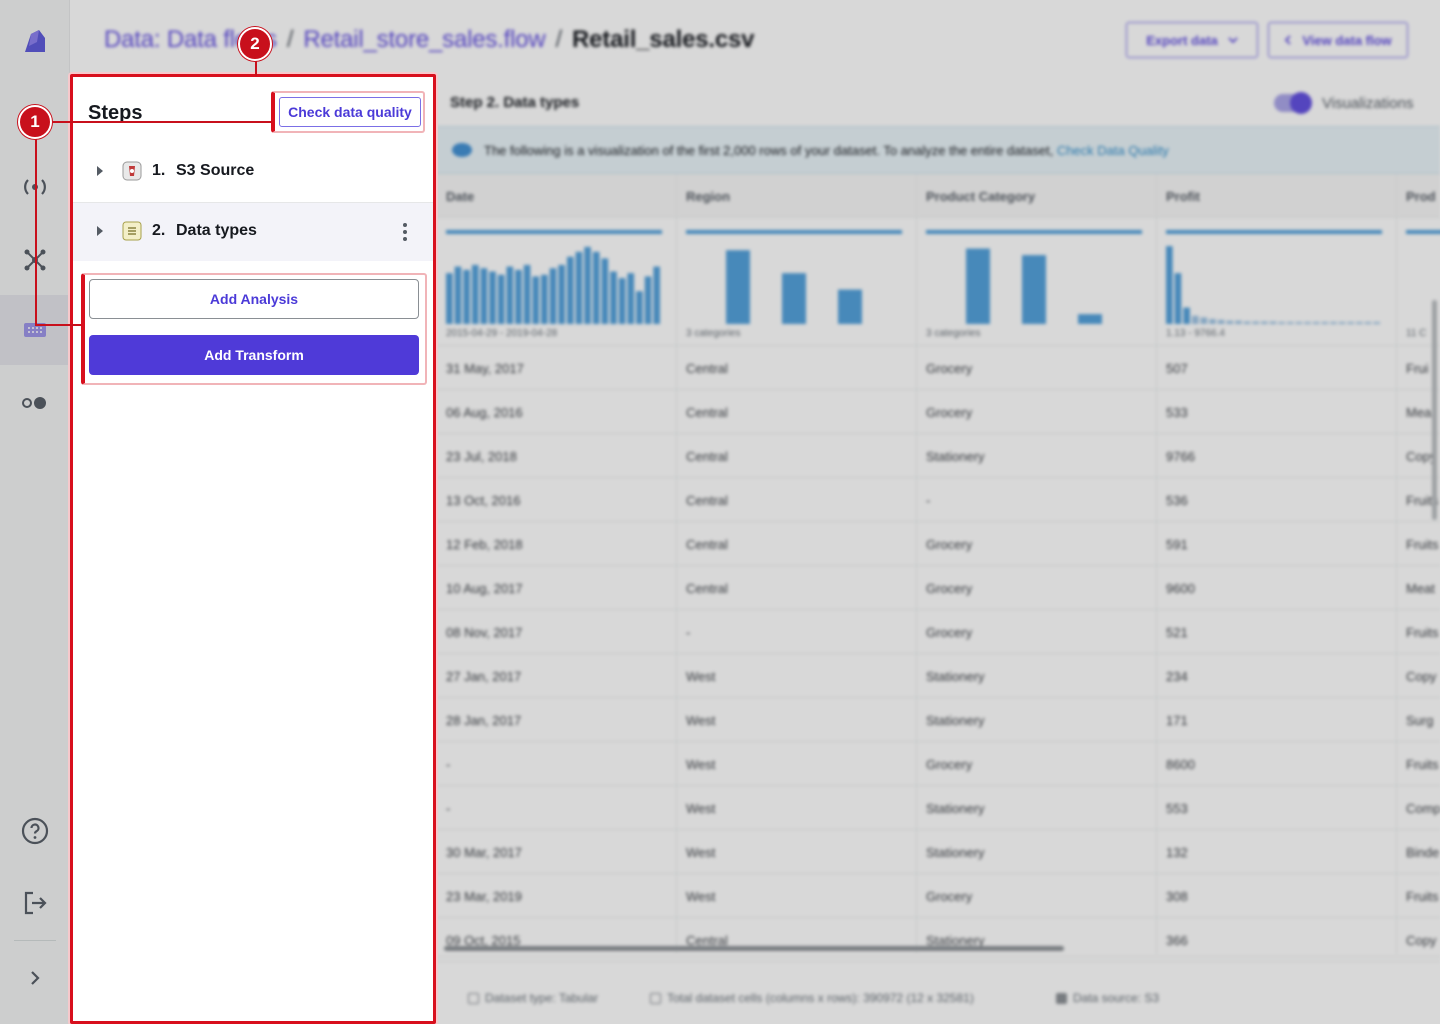 This screenshot has height=1024, width=1440. I want to click on table-row: 23 Jul, 2018 Central Stationery 9766 Copy, so click(938, 456).